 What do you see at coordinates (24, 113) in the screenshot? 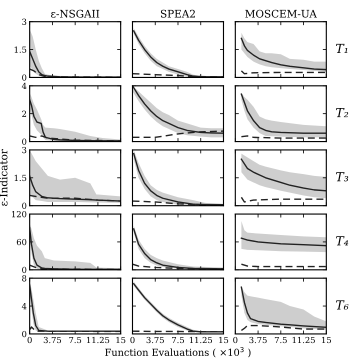
I see `y-tick-label: 2` at bounding box center [24, 113].